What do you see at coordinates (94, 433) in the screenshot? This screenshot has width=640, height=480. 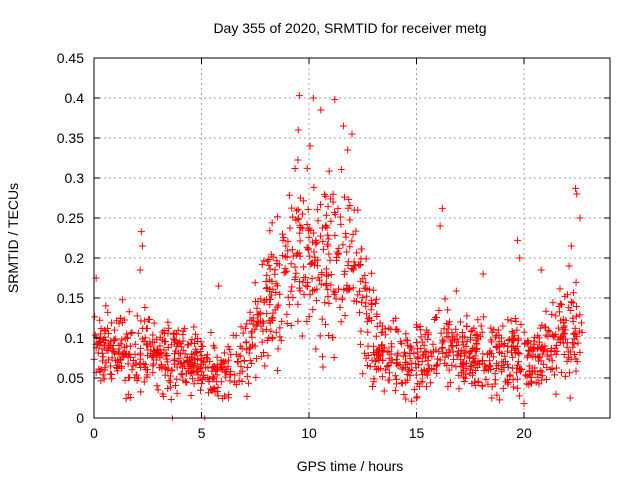 I see `x-tick-label: 0` at bounding box center [94, 433].